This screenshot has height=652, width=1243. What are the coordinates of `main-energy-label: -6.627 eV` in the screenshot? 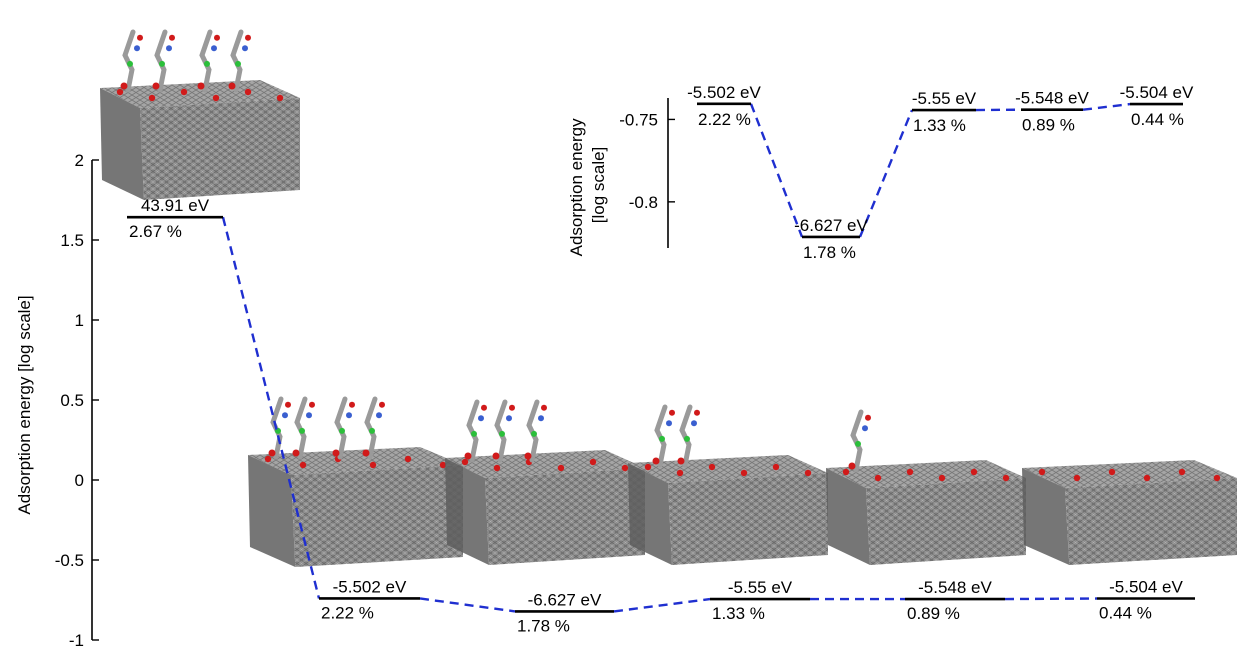 It's located at (565, 599).